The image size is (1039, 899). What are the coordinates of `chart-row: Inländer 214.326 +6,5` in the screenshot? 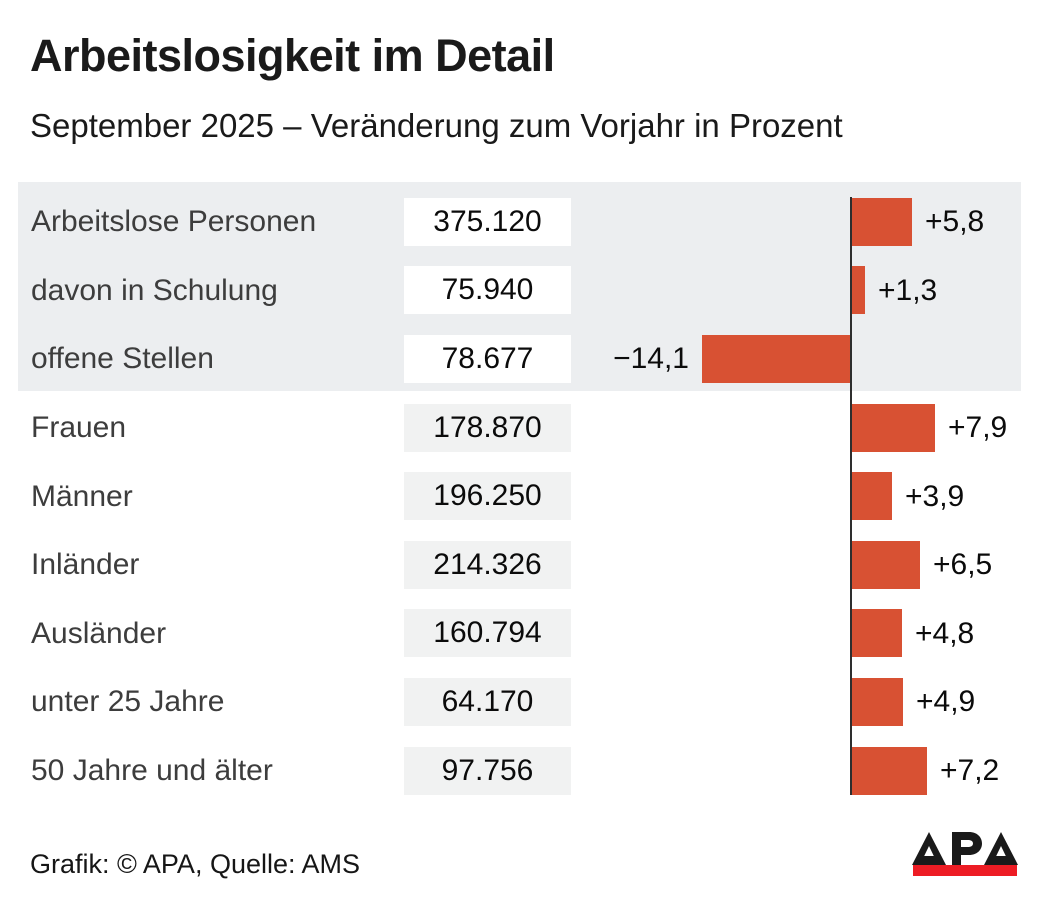 It's located at (519, 565).